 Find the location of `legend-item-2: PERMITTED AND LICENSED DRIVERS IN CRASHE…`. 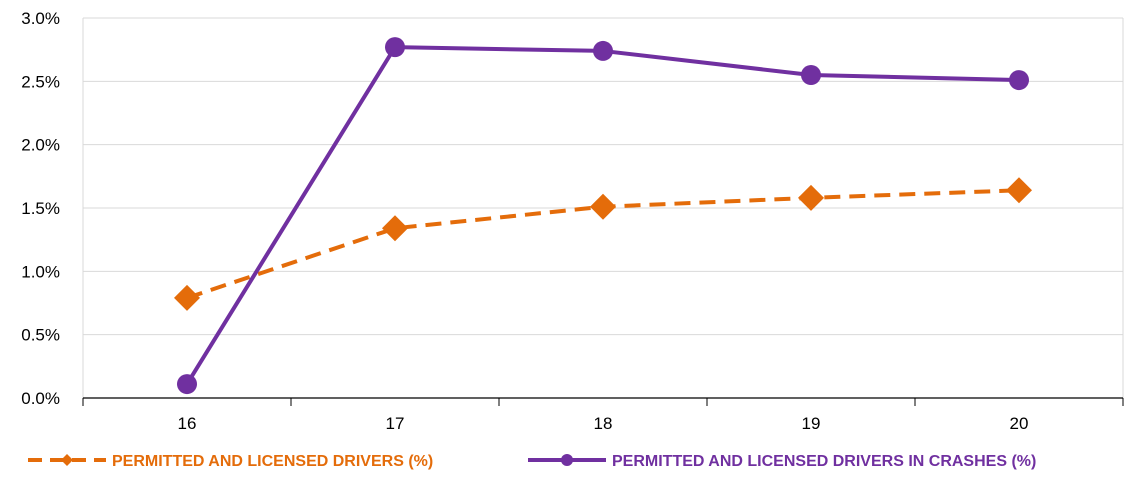

legend-item-2: PERMITTED AND LICENSED DRIVERS IN CRASHE… is located at coordinates (782, 461).